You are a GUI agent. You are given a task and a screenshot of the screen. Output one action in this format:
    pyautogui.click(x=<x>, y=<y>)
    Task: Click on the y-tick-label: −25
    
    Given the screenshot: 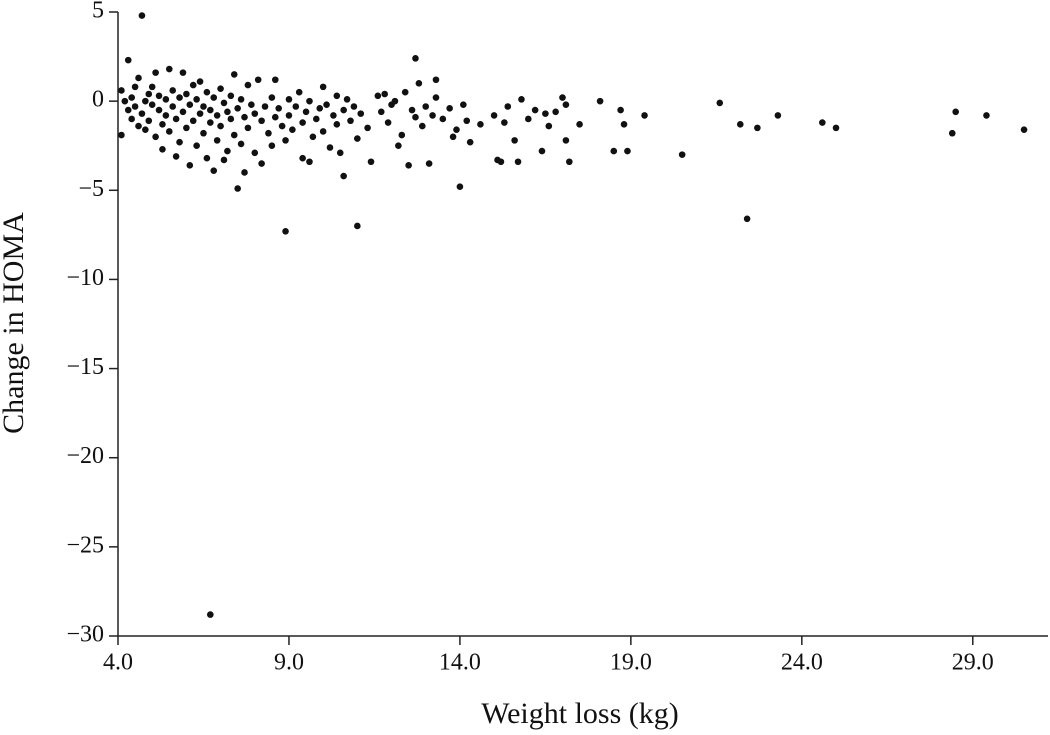 What is the action you would take?
    pyautogui.click(x=85, y=545)
    